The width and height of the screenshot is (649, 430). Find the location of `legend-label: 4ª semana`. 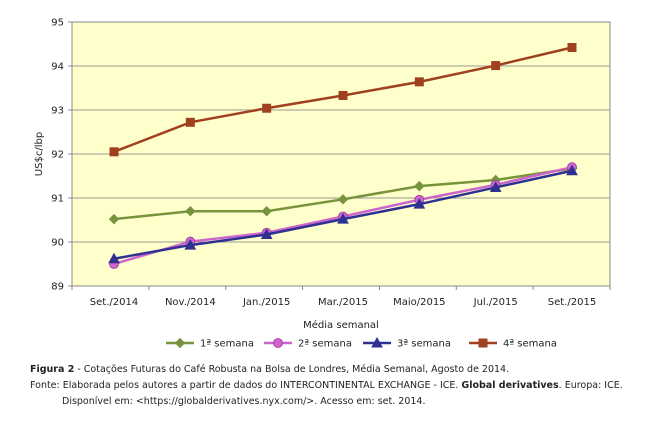

legend-label: 4ª semana is located at coordinates (530, 344).